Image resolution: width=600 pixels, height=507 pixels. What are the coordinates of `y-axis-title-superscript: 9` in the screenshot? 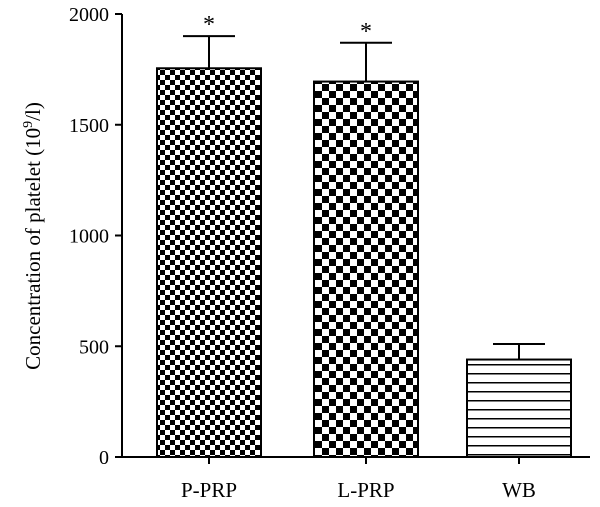 It's located at (28, 124).